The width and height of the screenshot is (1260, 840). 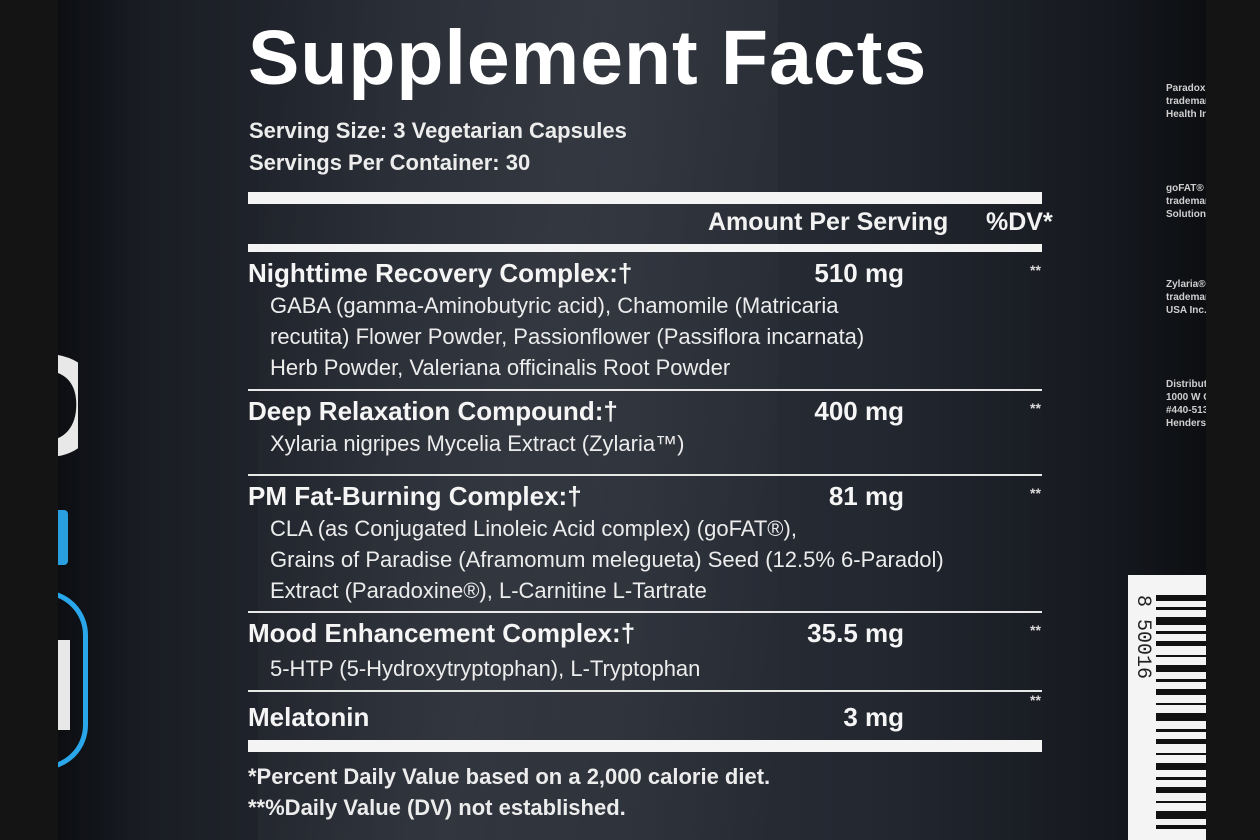 What do you see at coordinates (415, 496) in the screenshot?
I see `ingredient-name: PM Fat-Burning Complex:†` at bounding box center [415, 496].